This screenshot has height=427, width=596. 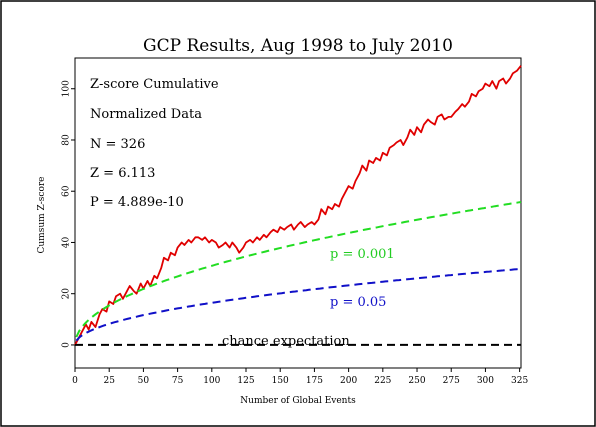 I want to click on envelope-line, so click(x=298, y=304).